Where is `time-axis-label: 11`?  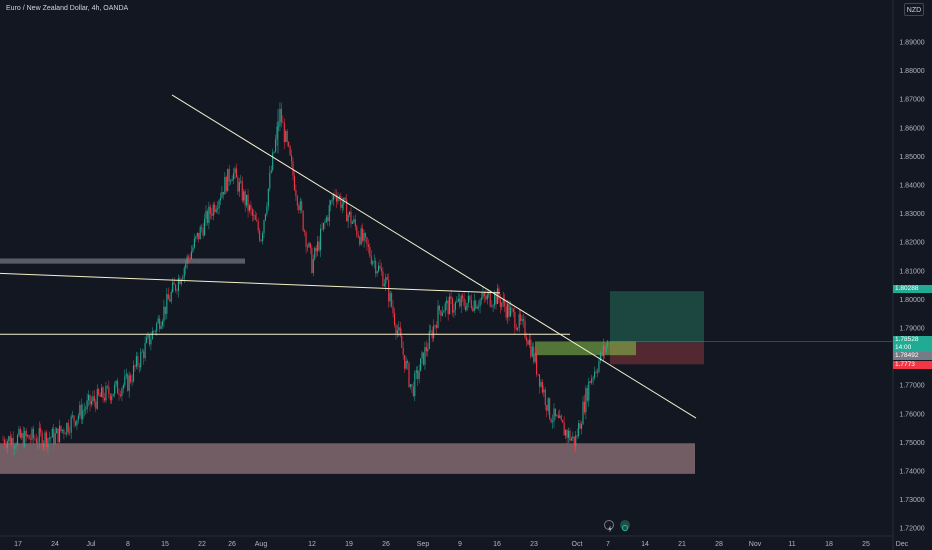
time-axis-label: 11 is located at coordinates (791, 544).